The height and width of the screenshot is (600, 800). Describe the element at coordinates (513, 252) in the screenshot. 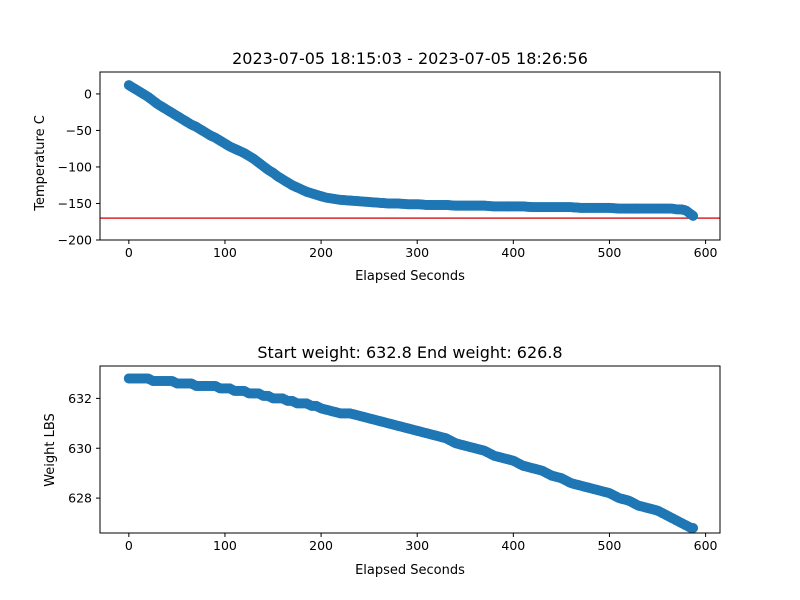

I see `temperature-xtick-label: 400` at that location.